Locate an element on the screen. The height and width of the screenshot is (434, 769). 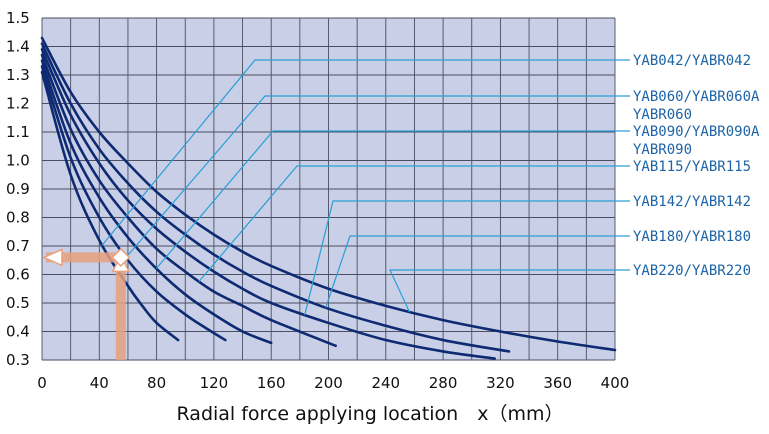
y-tick-label: 1.4 is located at coordinates (18, 47).